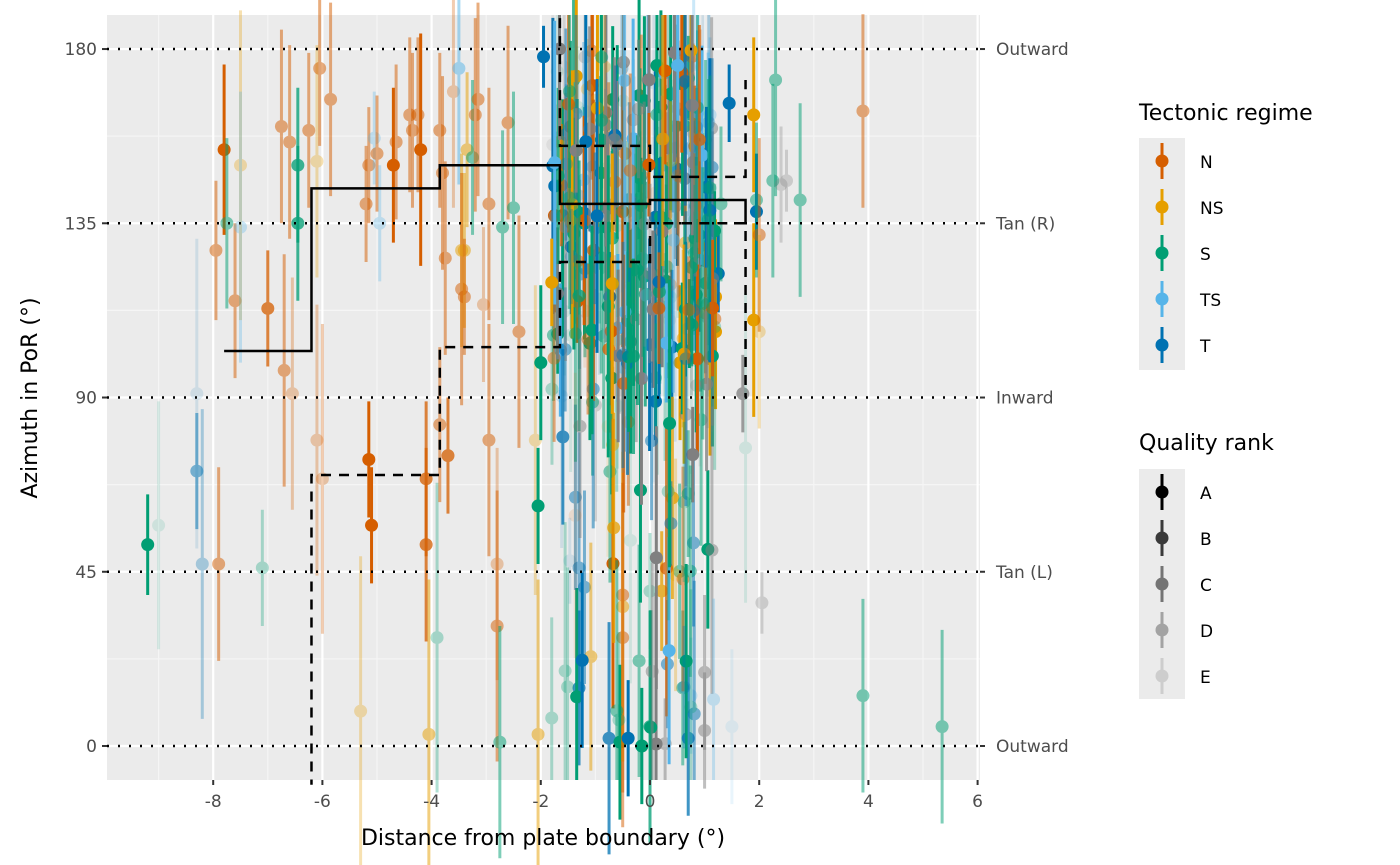 The image size is (1400, 865). What do you see at coordinates (431, 802) in the screenshot?
I see `x-tick-label: -4` at bounding box center [431, 802].